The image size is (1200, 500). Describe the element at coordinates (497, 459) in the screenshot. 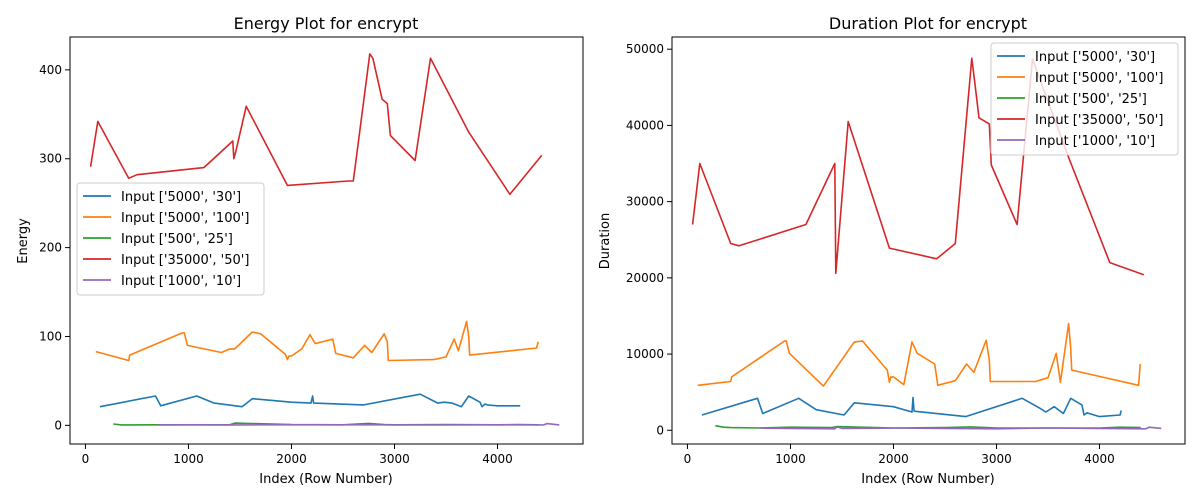

I see `energy-x-tick-label: 4000` at that location.